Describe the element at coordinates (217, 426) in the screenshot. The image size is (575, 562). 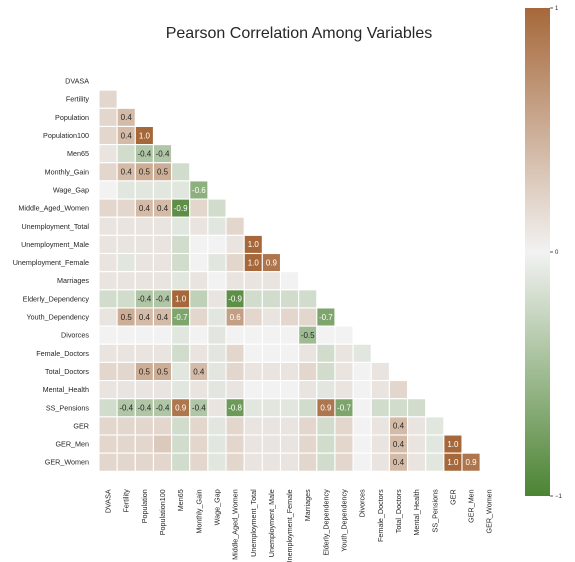
I see `cell-ger-wage-gap` at that location.